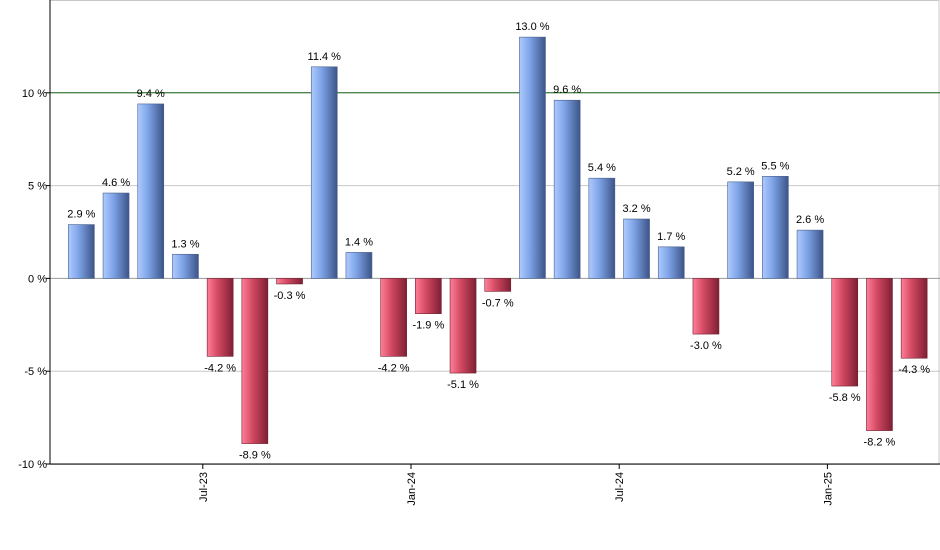 The image size is (940, 550). What do you see at coordinates (359, 242) in the screenshot?
I see `data-label: 1.4 %` at bounding box center [359, 242].